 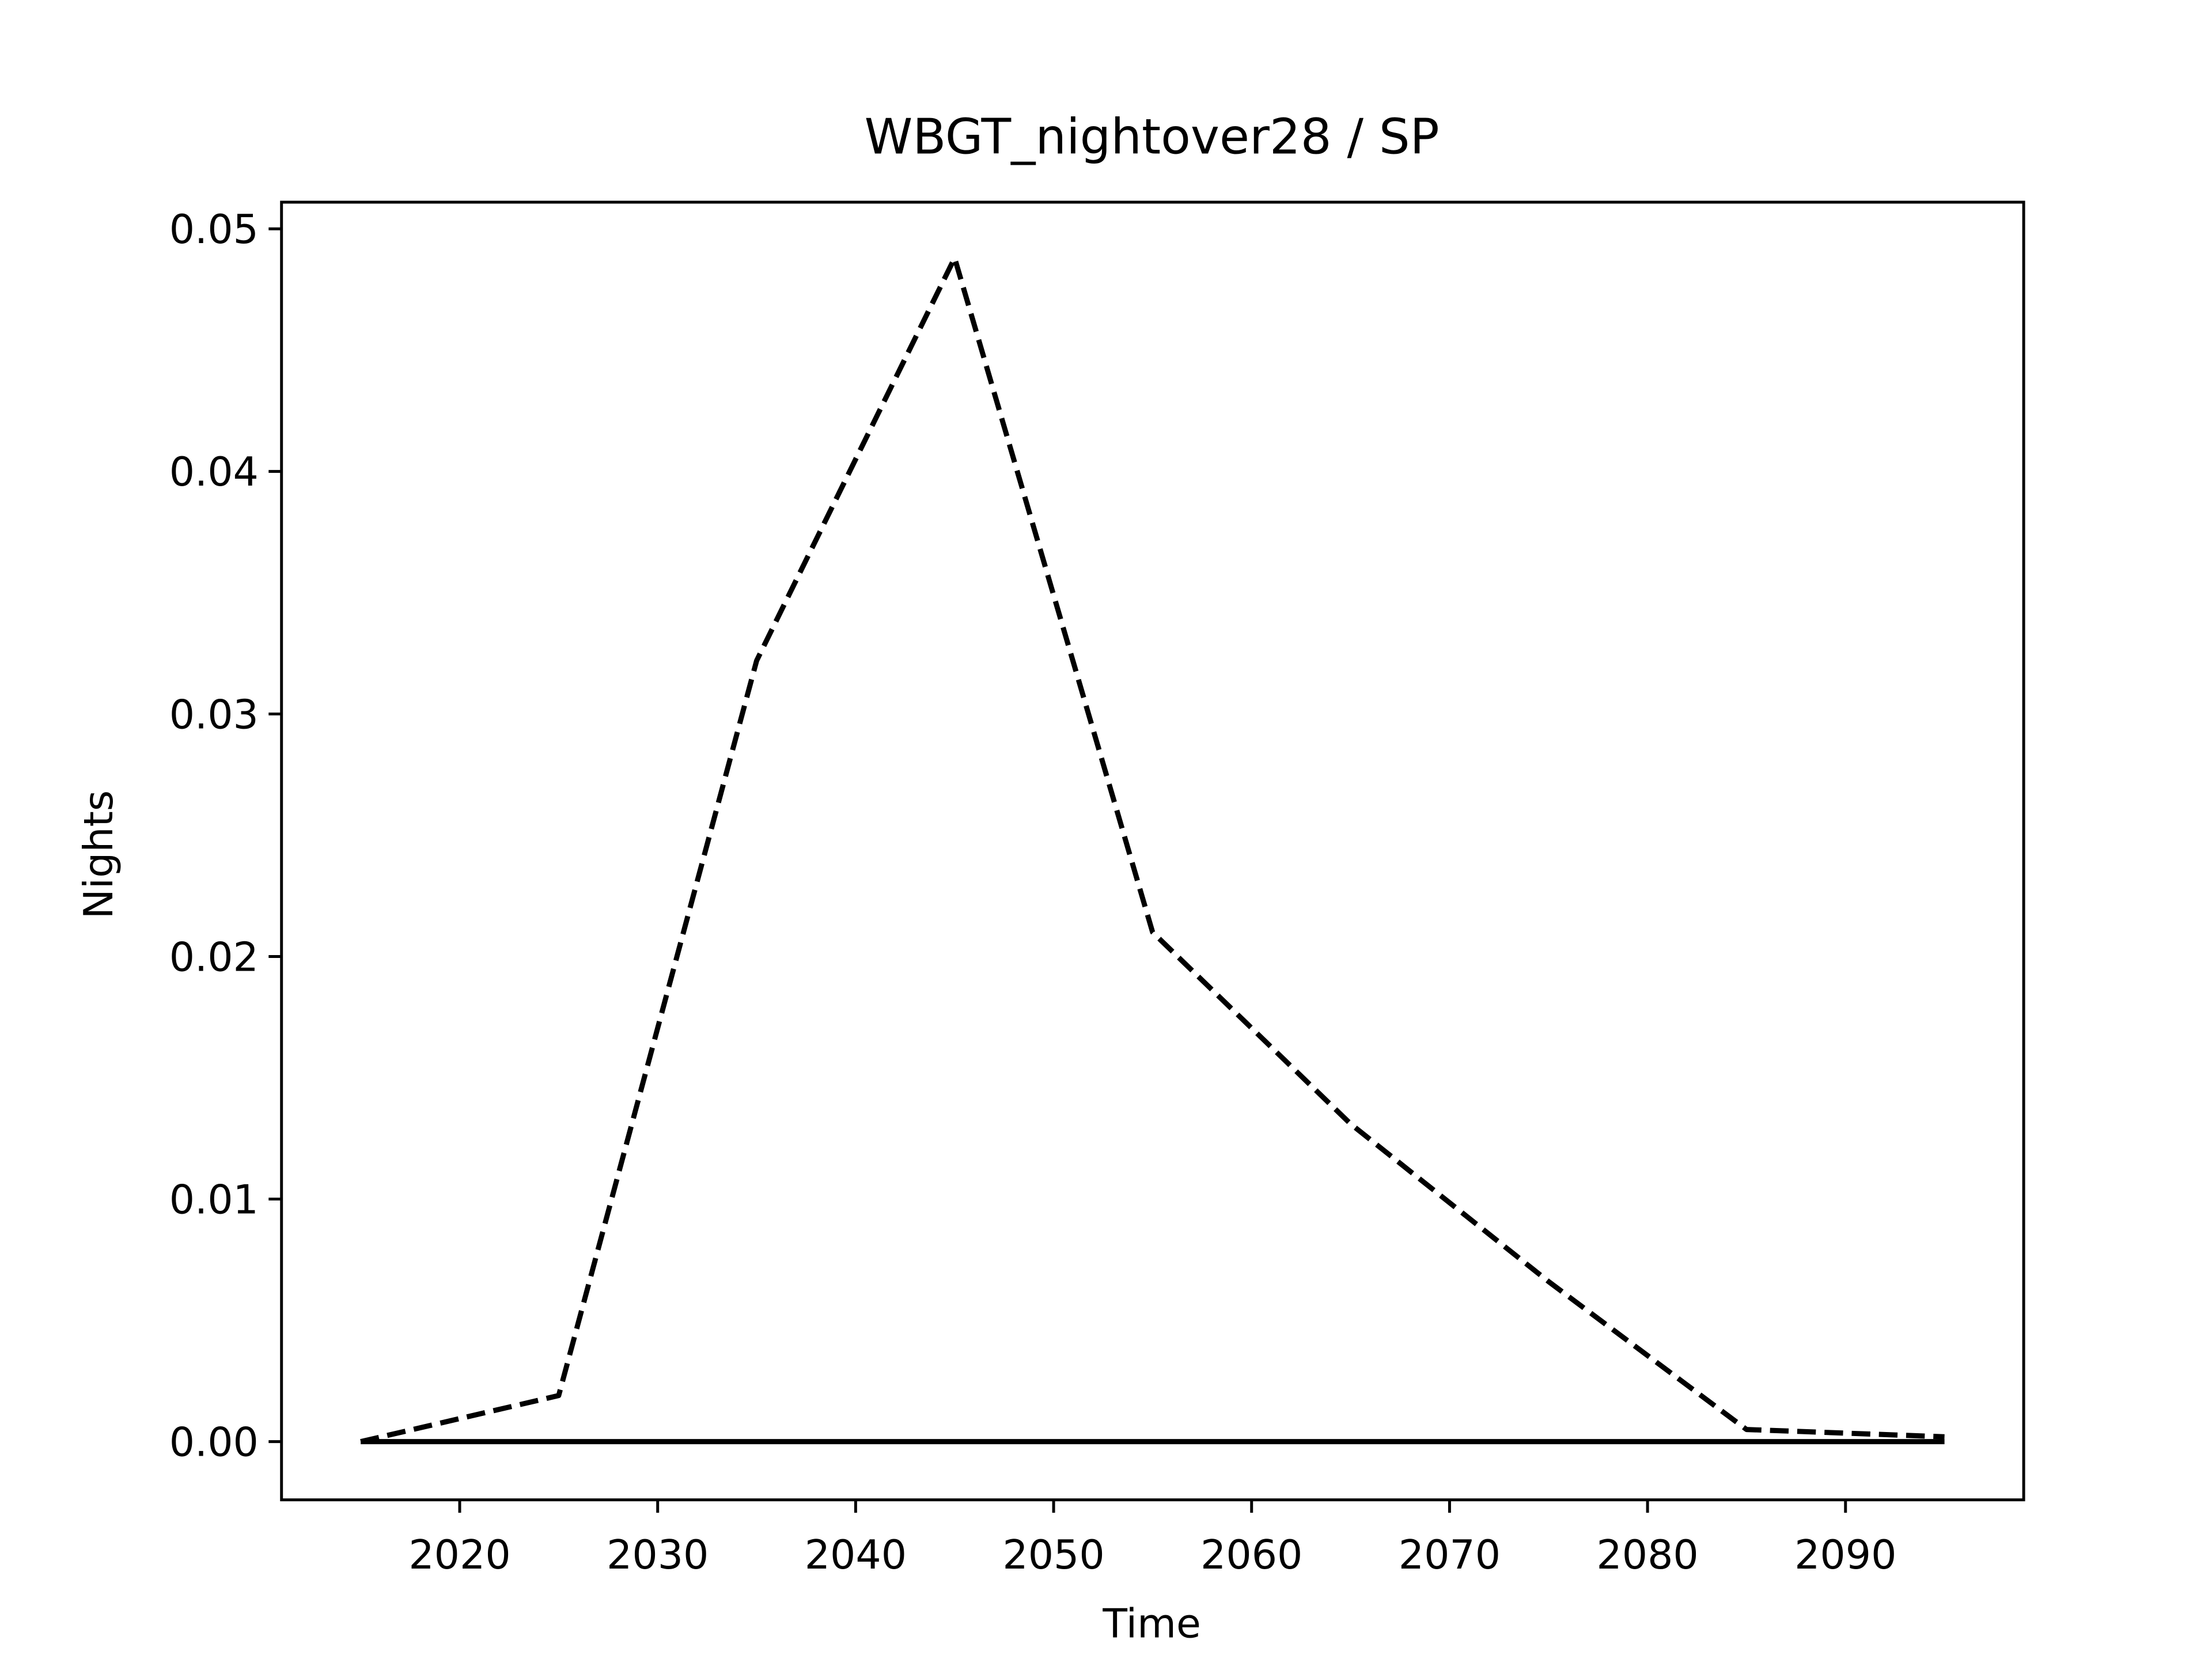 What do you see at coordinates (214, 229) in the screenshot?
I see `y-tick-label: 0.05` at bounding box center [214, 229].